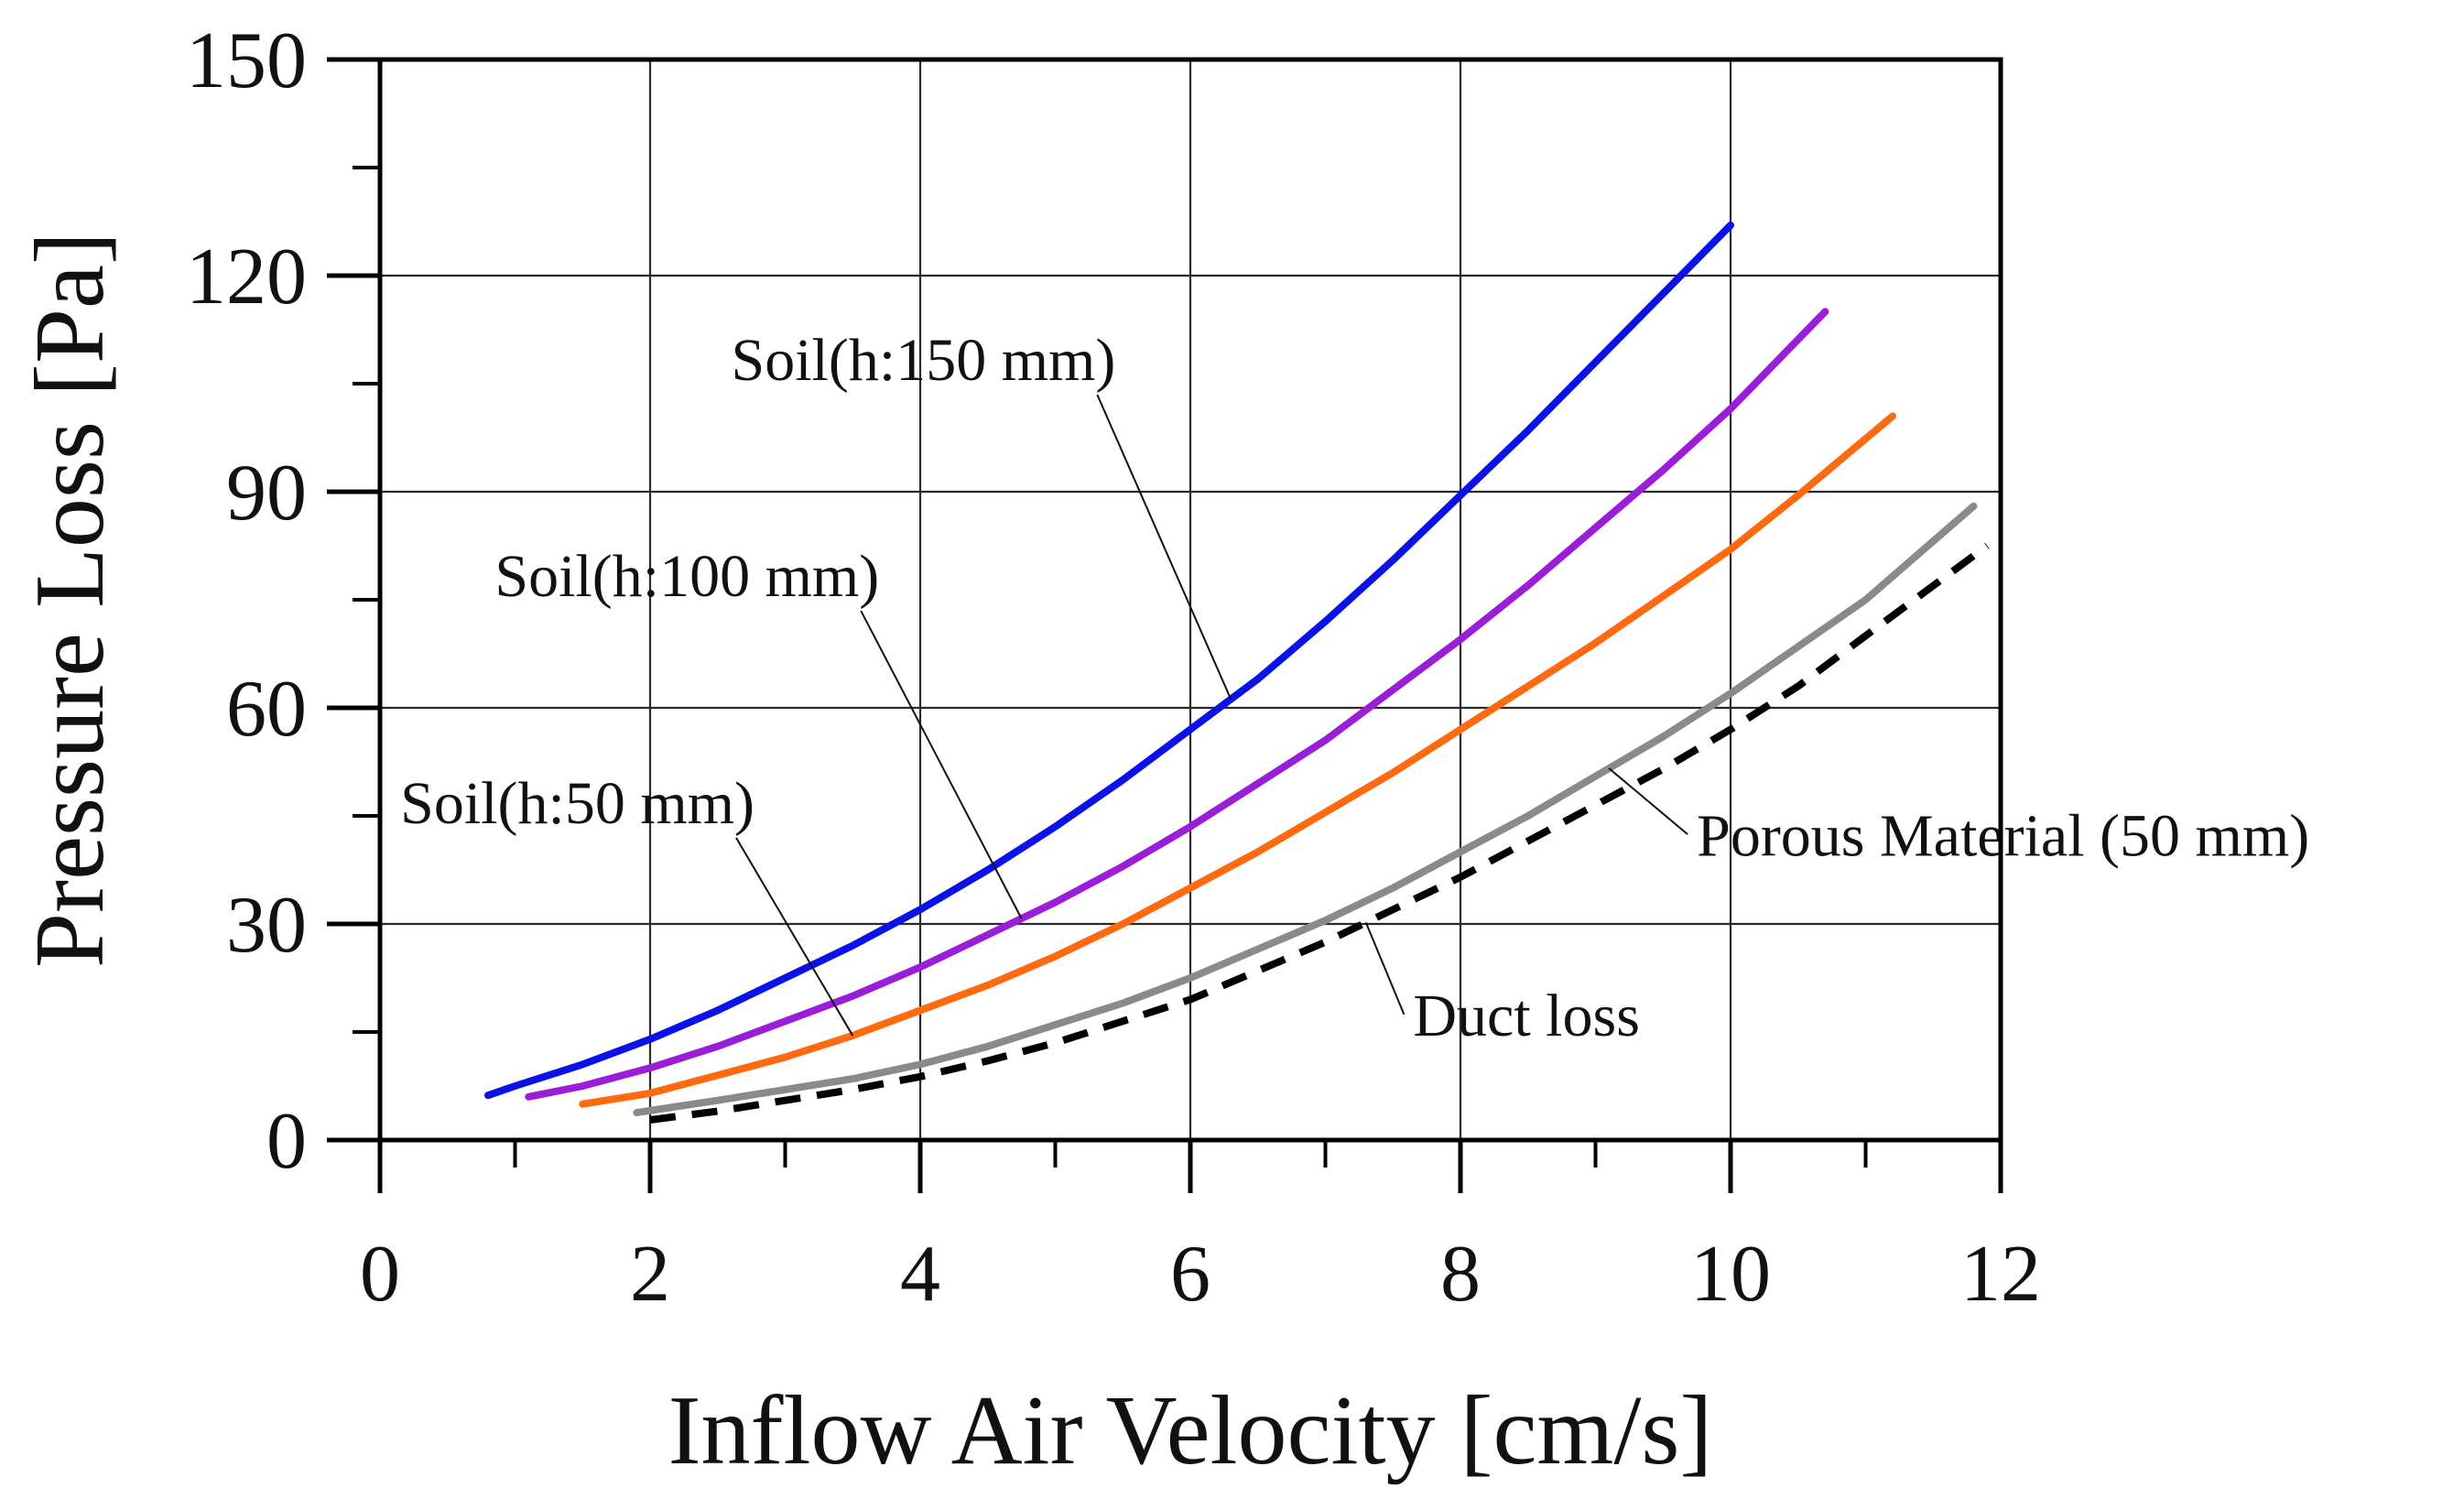 The image size is (2464, 1499). What do you see at coordinates (70, 600) in the screenshot?
I see `y-axis-title: Pressure Loss [Pa]` at bounding box center [70, 600].